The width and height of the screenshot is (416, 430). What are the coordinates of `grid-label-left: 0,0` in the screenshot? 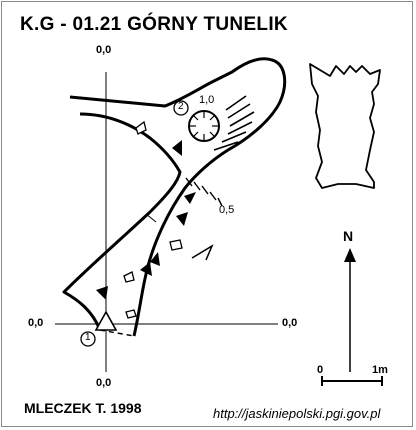 It's located at (36, 323).